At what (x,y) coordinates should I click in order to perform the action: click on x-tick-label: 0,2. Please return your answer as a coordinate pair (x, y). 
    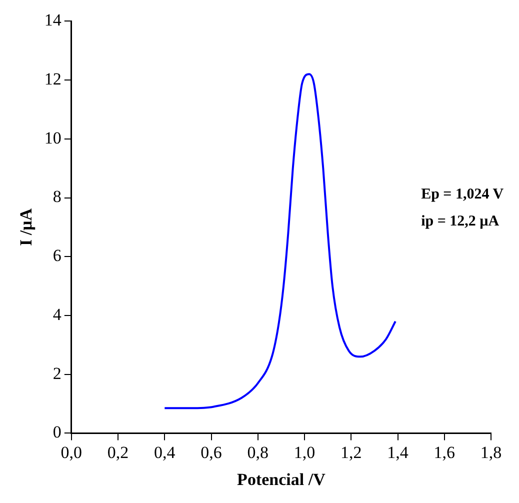
    Looking at the image, I should click on (118, 452).